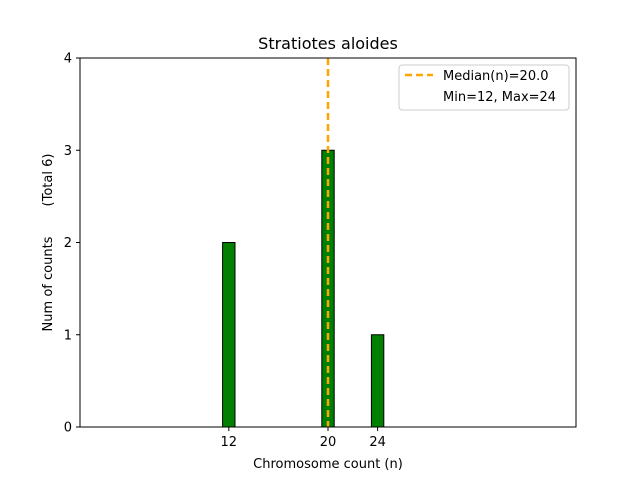 This screenshot has height=480, width=640. What do you see at coordinates (68, 151) in the screenshot?
I see `y-tick-label: 3` at bounding box center [68, 151].